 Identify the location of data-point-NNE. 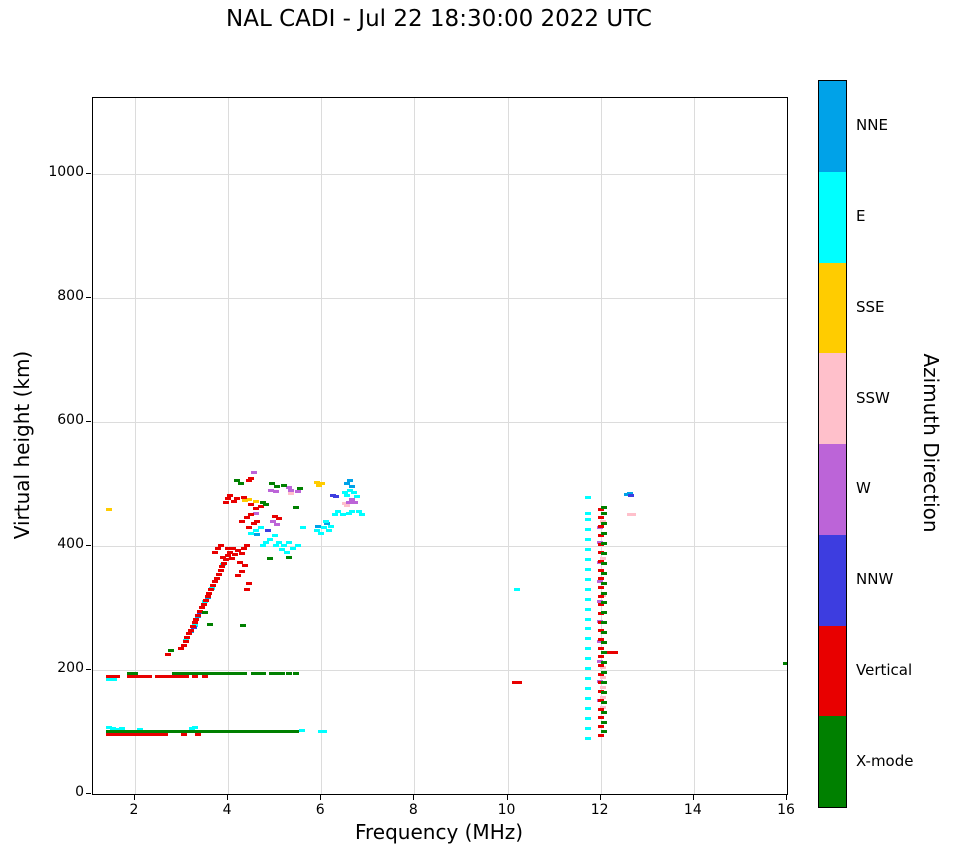
(347, 484).